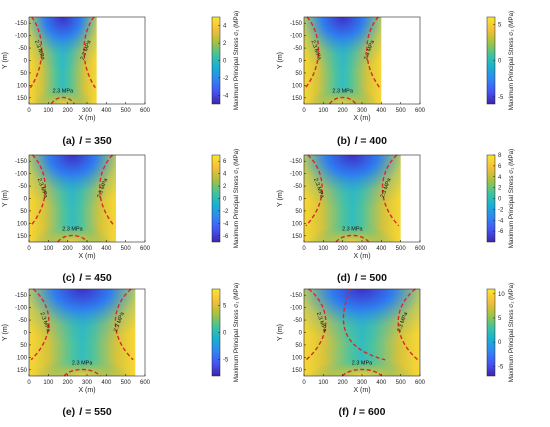 The height and width of the screenshot is (427, 550). What do you see at coordinates (225, 187) in the screenshot?
I see `colorbar-tick-label: 2` at bounding box center [225, 187].